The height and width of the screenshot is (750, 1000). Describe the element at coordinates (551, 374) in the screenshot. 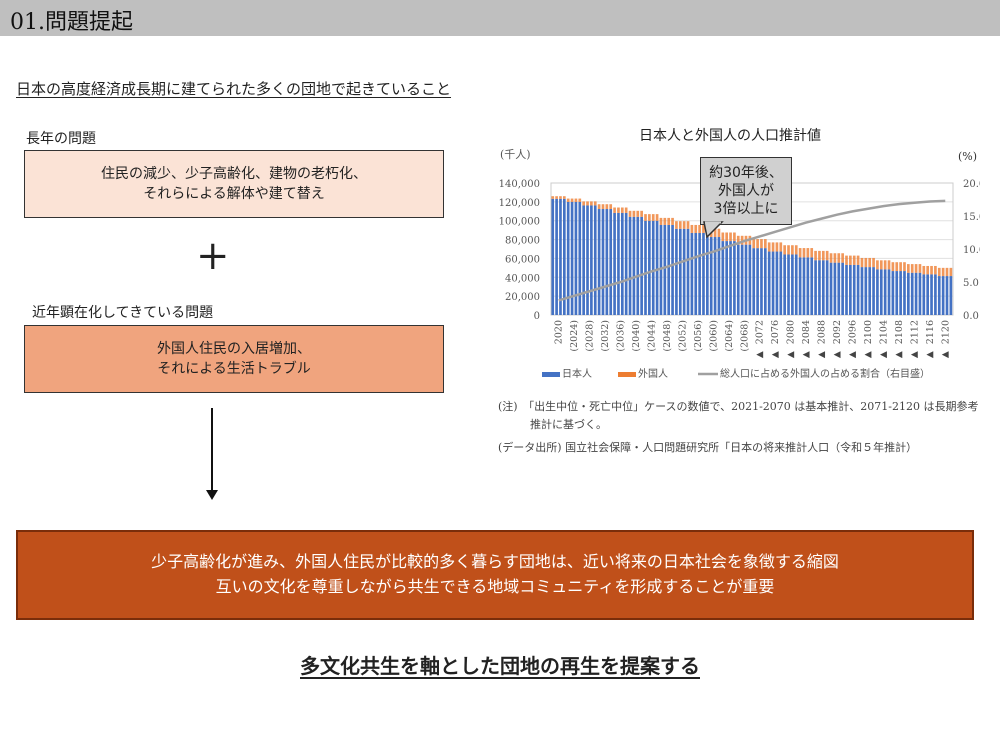

I see `legend-swatch-japanese` at that location.